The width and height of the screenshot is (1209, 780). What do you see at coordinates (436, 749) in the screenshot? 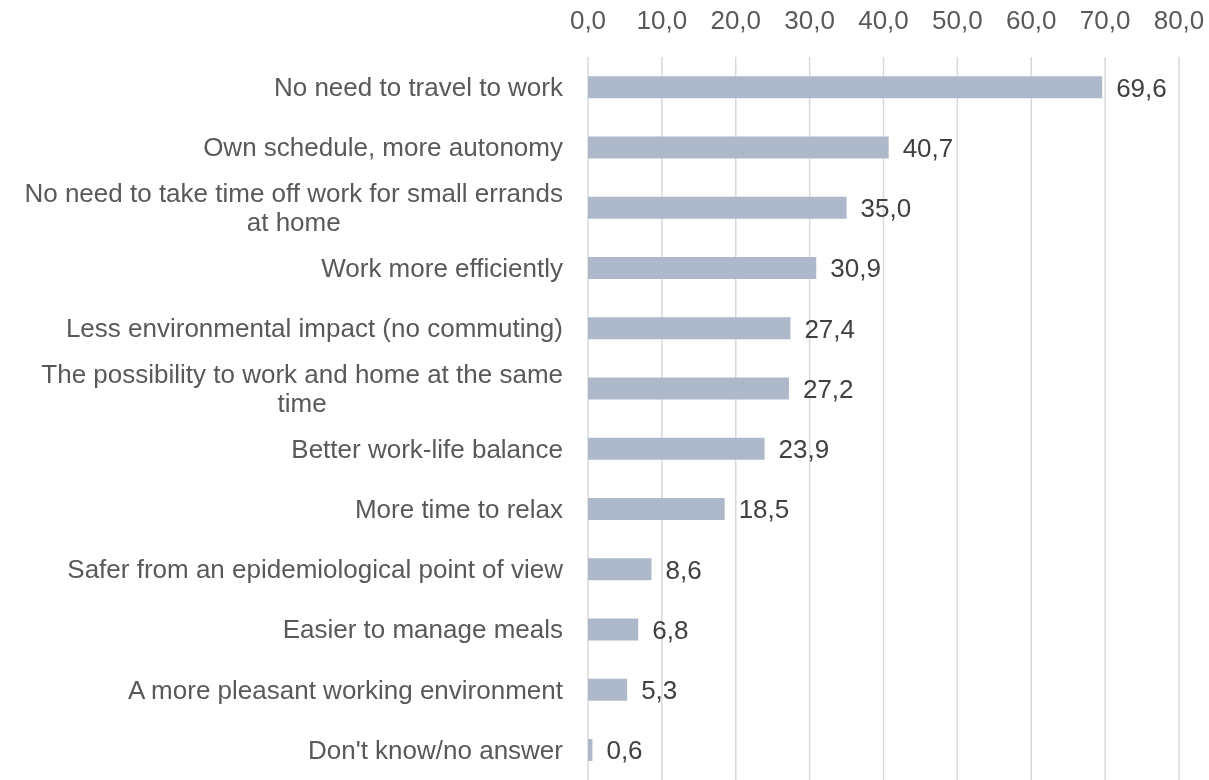
I see `y-tick-label: Don't know/no answer` at bounding box center [436, 749].